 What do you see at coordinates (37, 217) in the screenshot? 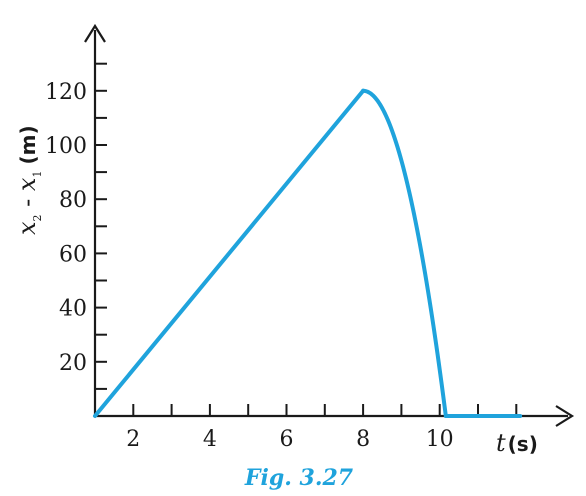
I see `y-axis-sub-2: 2` at bounding box center [37, 217].